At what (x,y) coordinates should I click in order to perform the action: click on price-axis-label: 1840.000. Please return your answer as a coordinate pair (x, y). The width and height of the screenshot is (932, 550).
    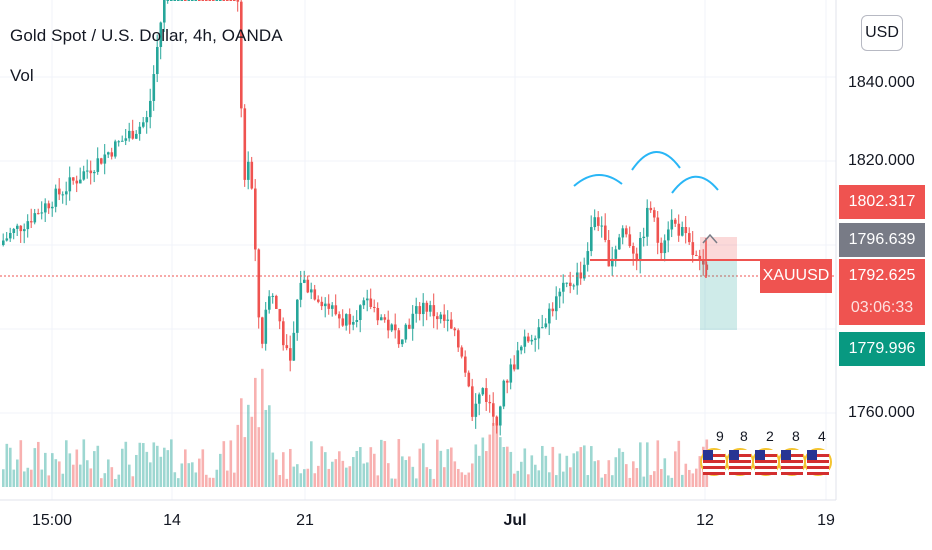
    Looking at the image, I should click on (881, 82).